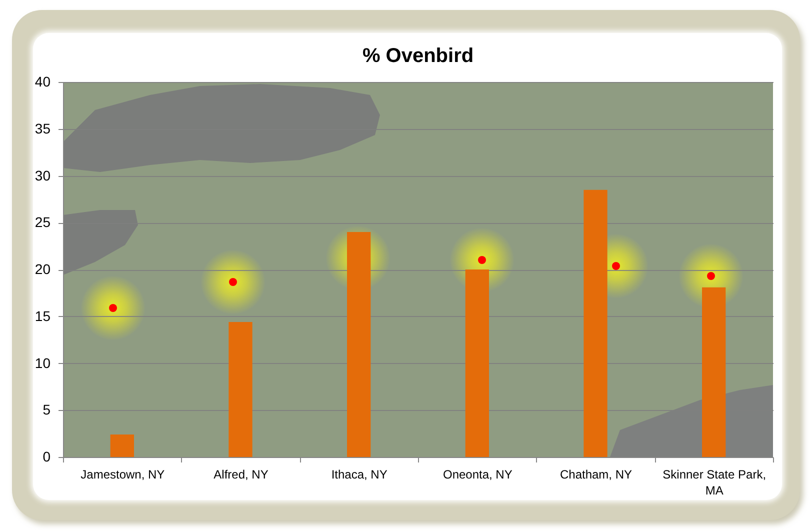 The height and width of the screenshot is (532, 812). I want to click on x-tick-label: Oneonta, NY, so click(477, 475).